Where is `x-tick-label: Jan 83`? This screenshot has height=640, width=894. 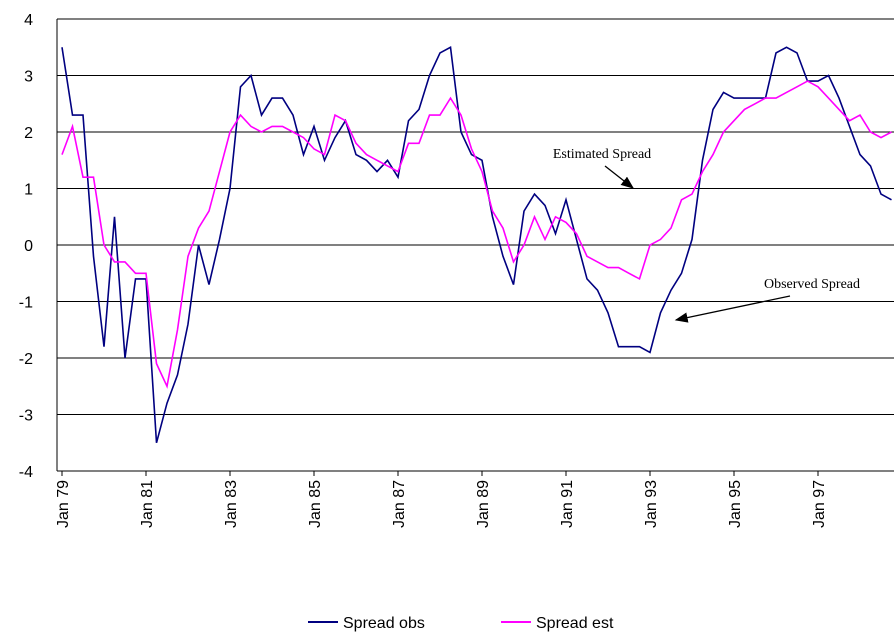
x-tick-label: Jan 83 is located at coordinates (231, 504).